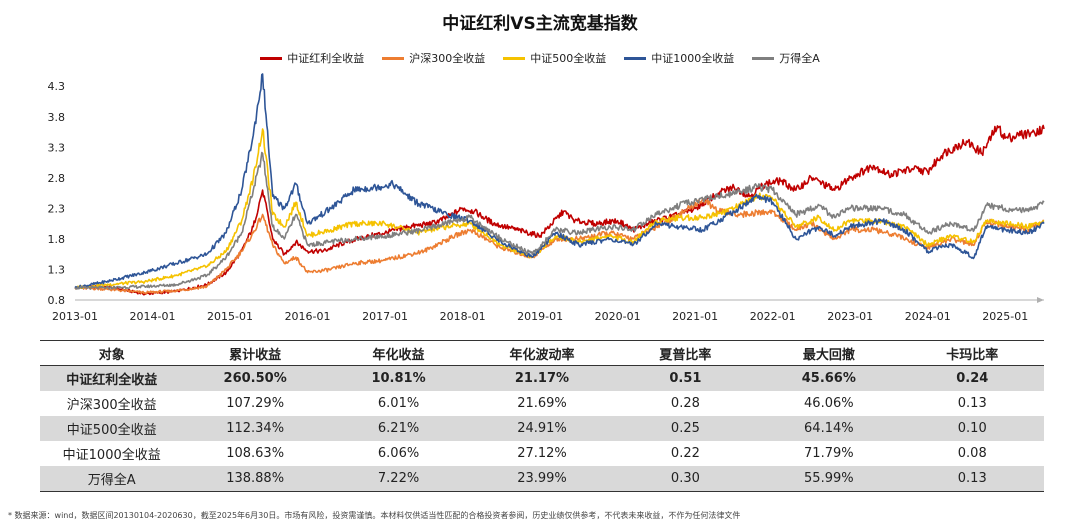 This screenshot has width=1080, height=523. What do you see at coordinates (57, 86) in the screenshot?
I see `y-tick-label: 4.3` at bounding box center [57, 86].